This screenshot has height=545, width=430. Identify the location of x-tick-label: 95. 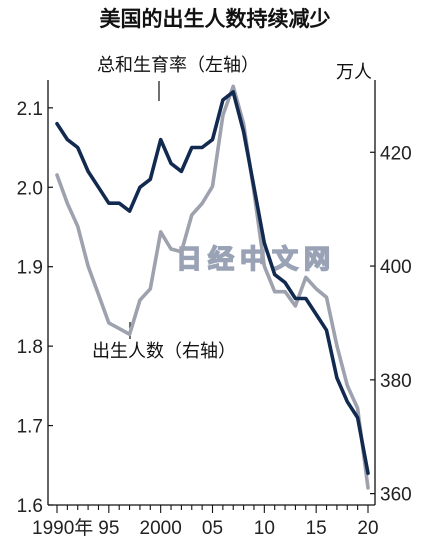
(108, 528).